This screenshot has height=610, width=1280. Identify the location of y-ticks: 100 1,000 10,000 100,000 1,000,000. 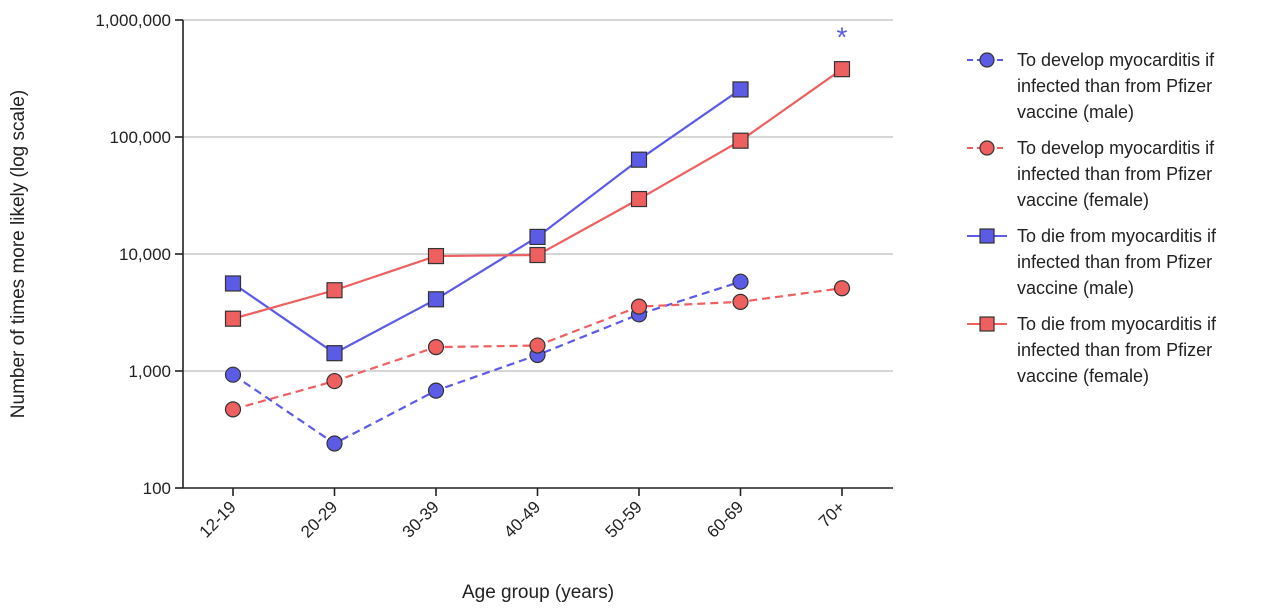
(139, 254).